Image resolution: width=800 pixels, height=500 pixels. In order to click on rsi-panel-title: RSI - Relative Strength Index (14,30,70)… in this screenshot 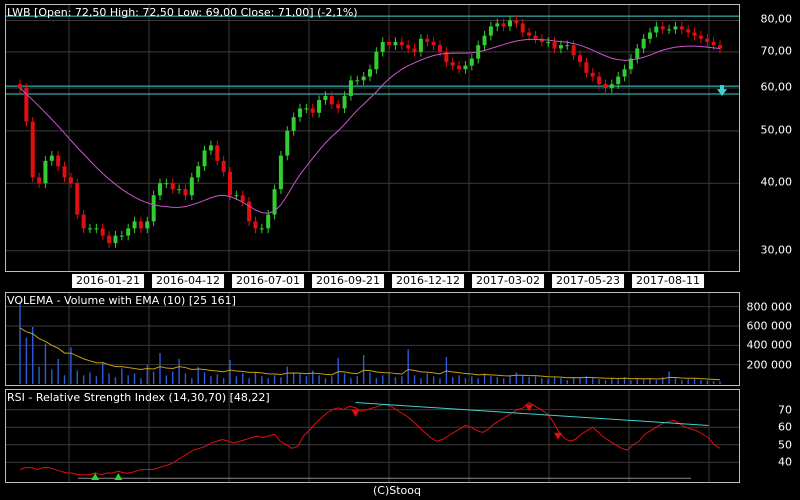, I will do `click(138, 397)`.